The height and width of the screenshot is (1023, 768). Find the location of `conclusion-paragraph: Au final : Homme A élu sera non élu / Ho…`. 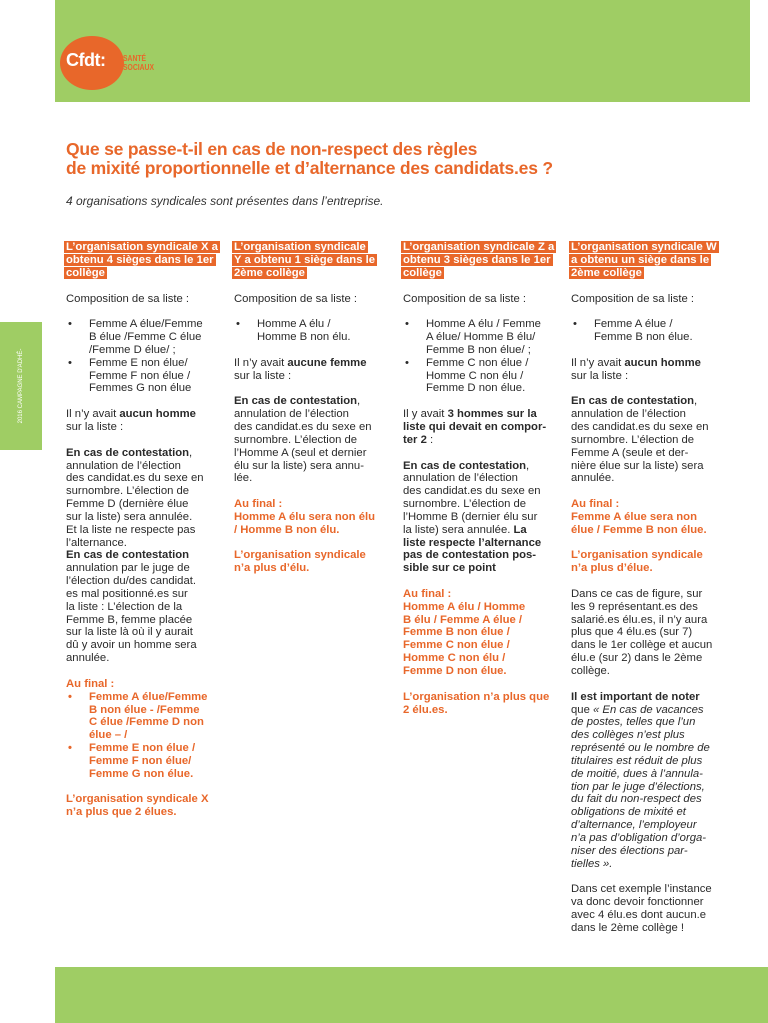

conclusion-paragraph: Au final : Homme A élu sera non élu / Ho… is located at coordinates (312, 517).